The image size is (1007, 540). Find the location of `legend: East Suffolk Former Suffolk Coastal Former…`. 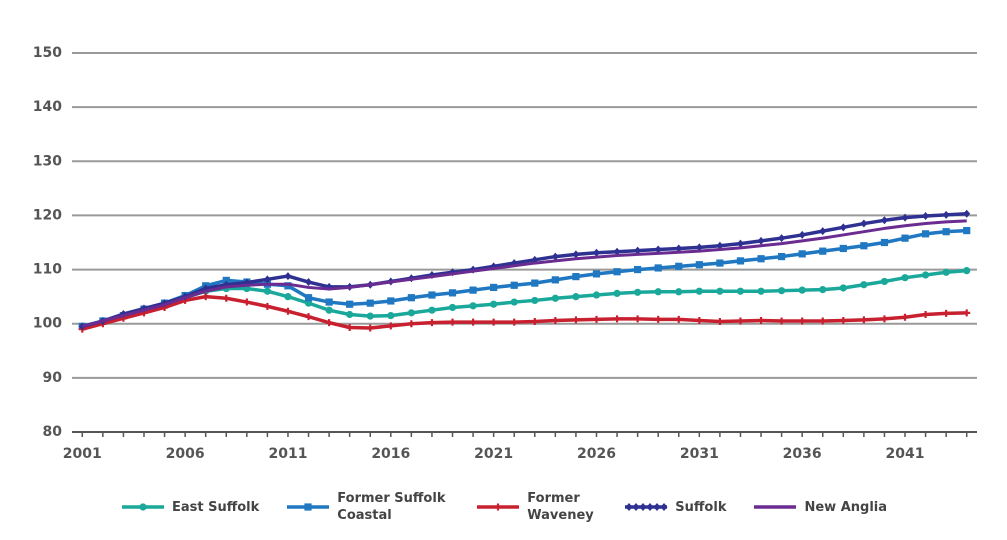

legend: East Suffolk Former Suffolk Coastal Former… is located at coordinates (503, 507).